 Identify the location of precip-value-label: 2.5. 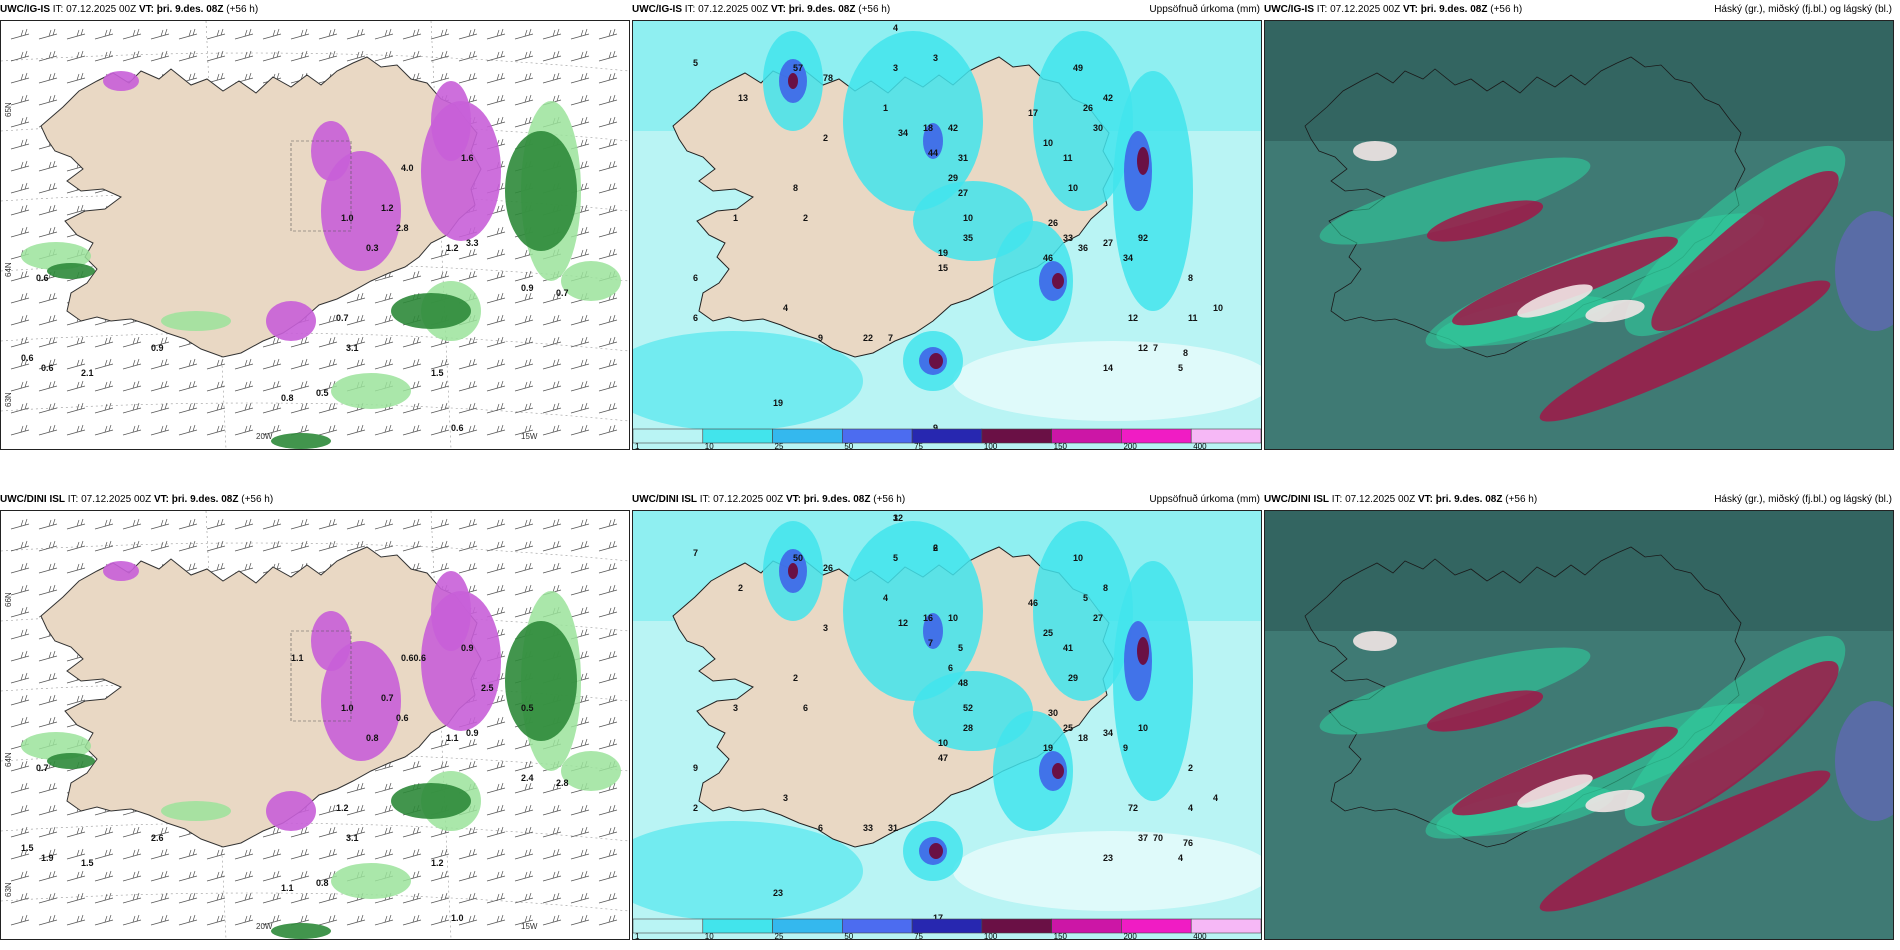
(487, 688).